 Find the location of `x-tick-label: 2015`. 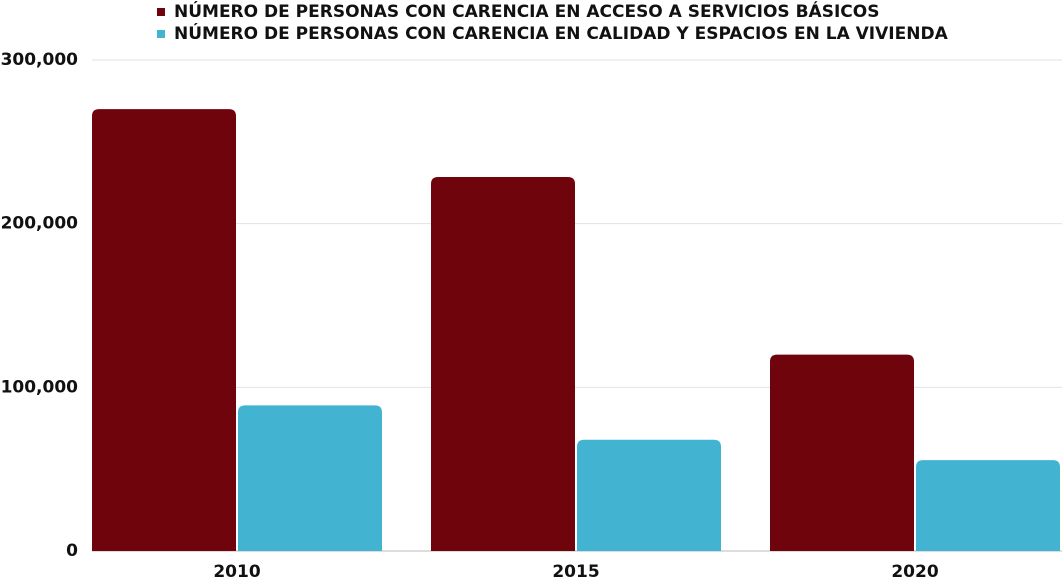

x-tick-label: 2015 is located at coordinates (575, 572).